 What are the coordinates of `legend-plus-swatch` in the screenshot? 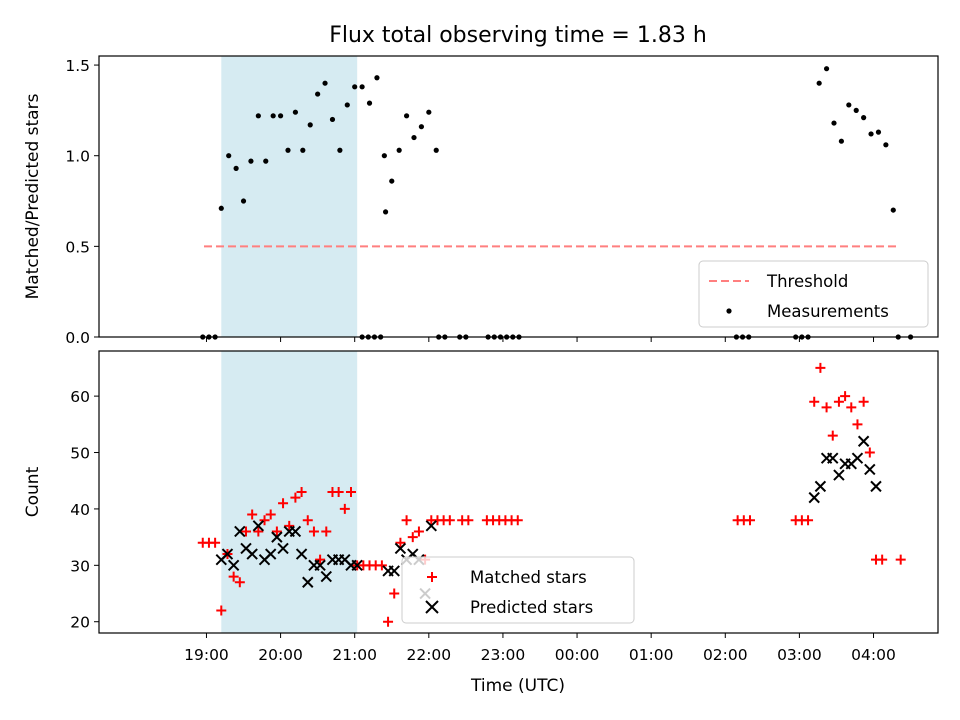 It's located at (432, 577).